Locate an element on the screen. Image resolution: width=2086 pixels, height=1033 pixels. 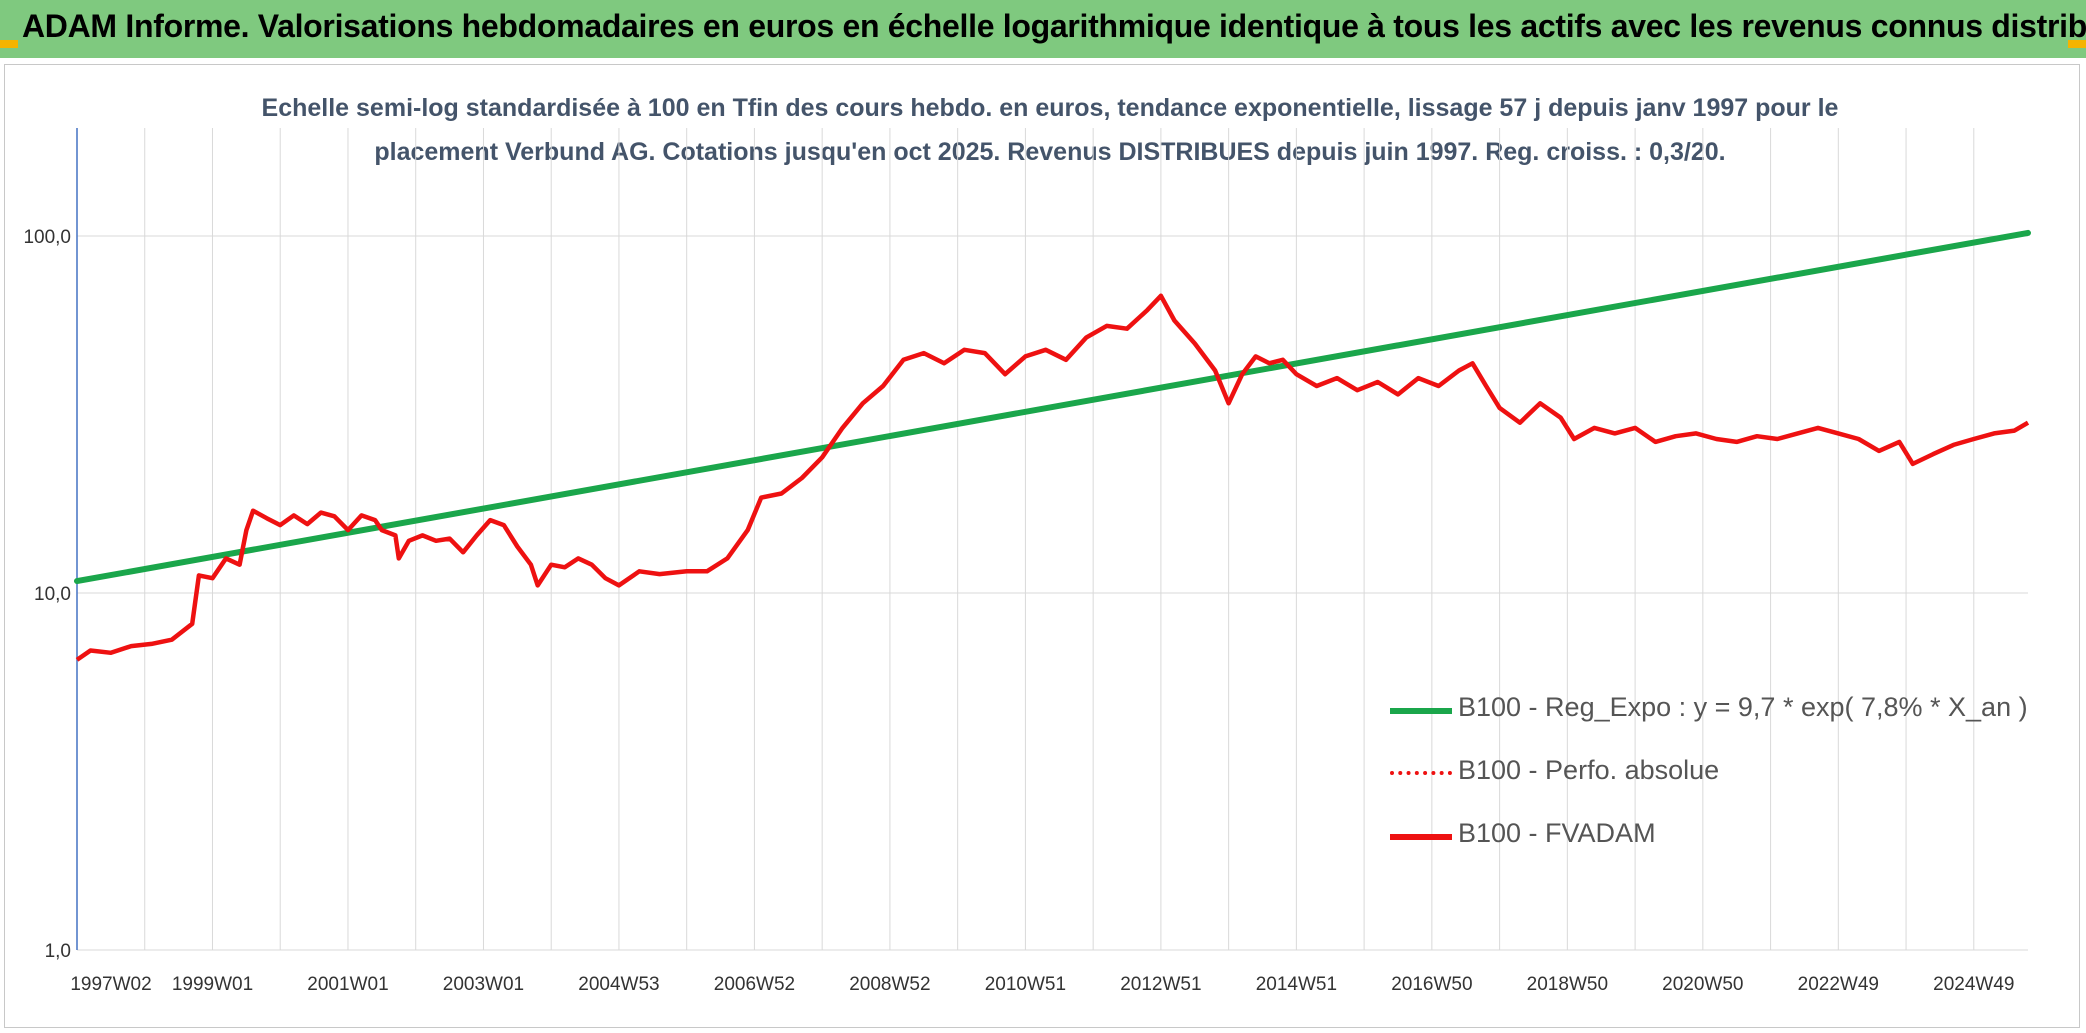
y-tick-label-2: 100,0 is located at coordinates (47, 237).